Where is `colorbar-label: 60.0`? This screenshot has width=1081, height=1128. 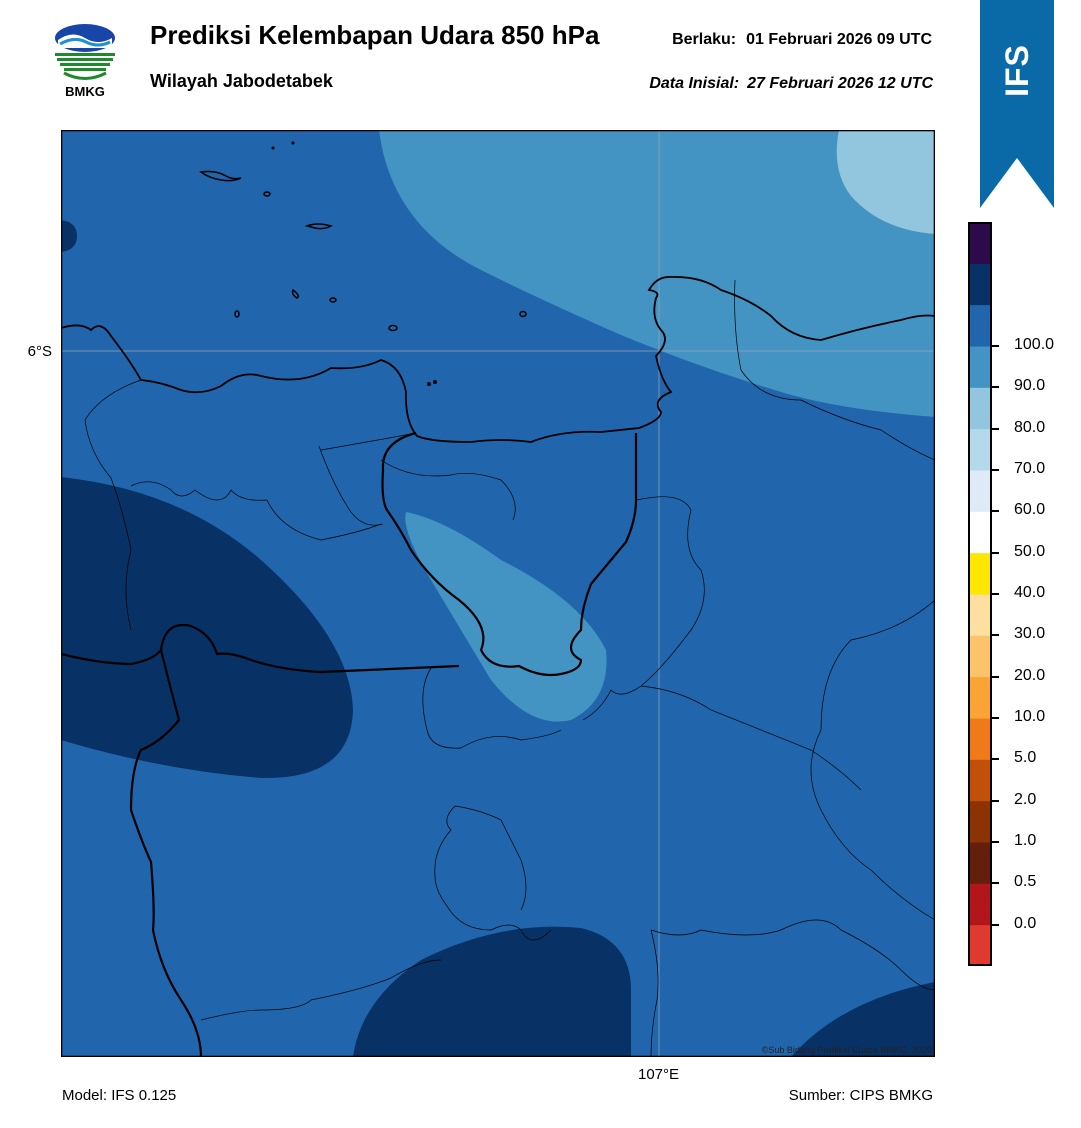
colorbar-label: 60.0 is located at coordinates (1030, 510).